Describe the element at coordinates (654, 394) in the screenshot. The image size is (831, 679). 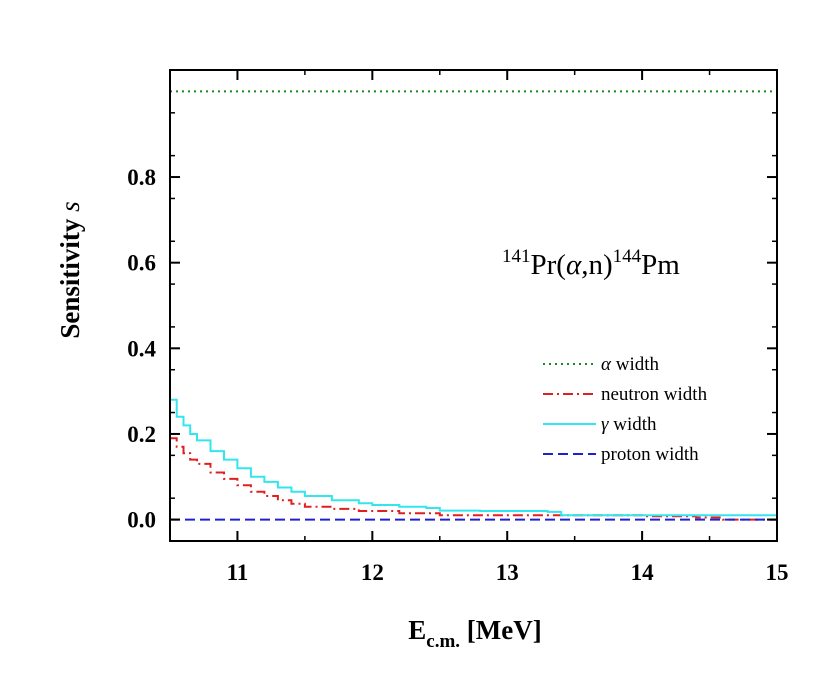
I see `legend-label-neutron-width: neutron width` at that location.